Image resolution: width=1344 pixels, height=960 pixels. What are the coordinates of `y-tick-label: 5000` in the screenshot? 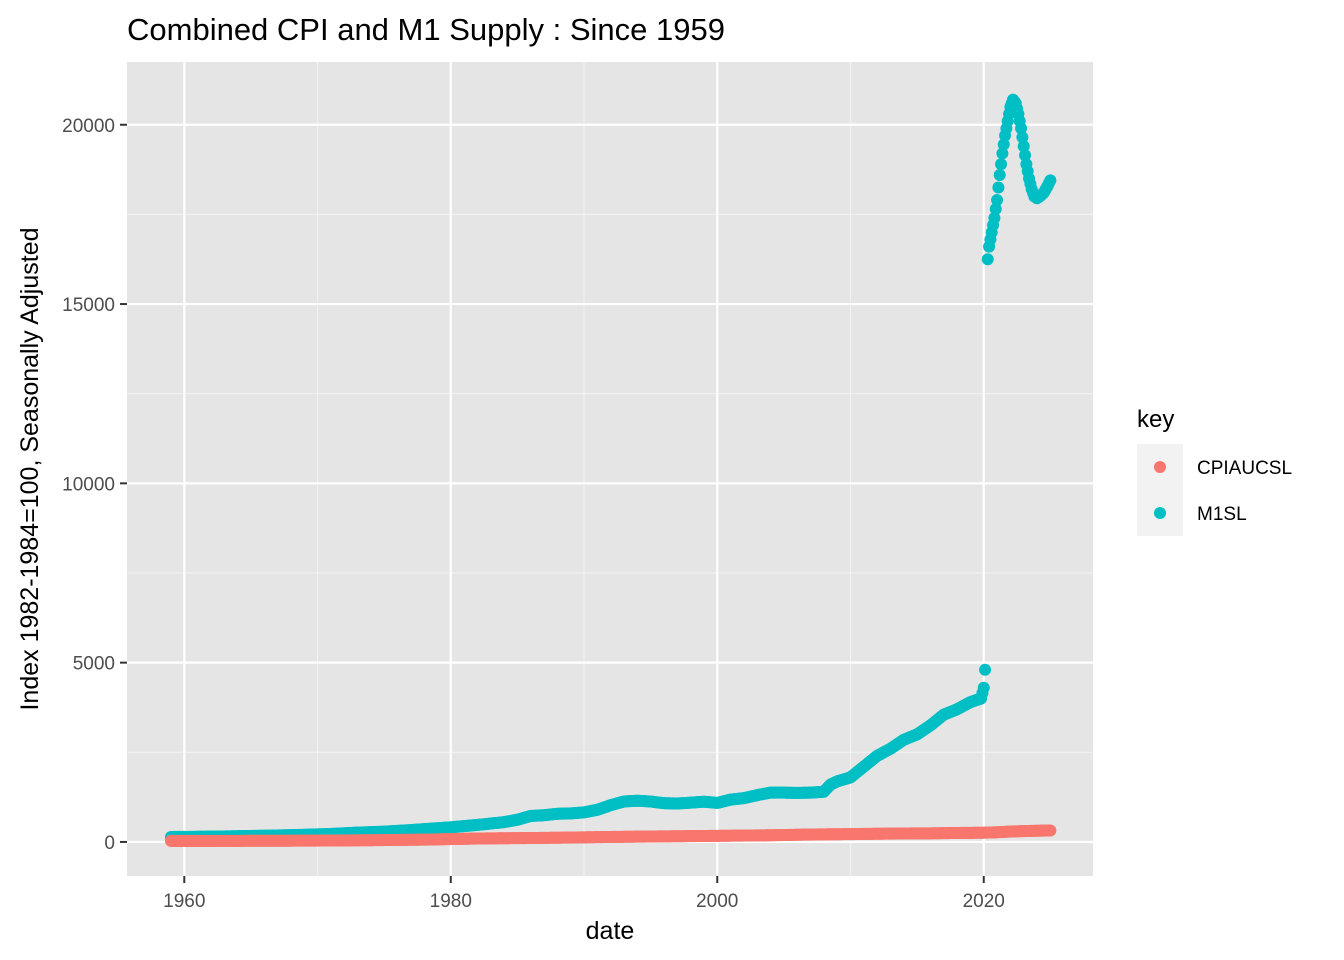 It's located at (94, 664).